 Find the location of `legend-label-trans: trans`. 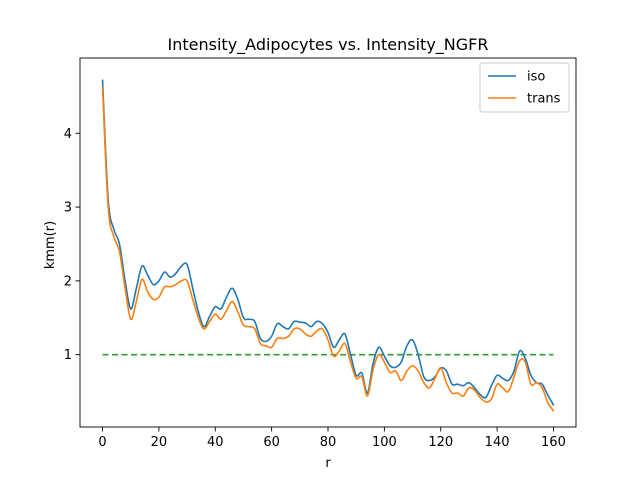

legend-label-trans: trans is located at coordinates (544, 99).